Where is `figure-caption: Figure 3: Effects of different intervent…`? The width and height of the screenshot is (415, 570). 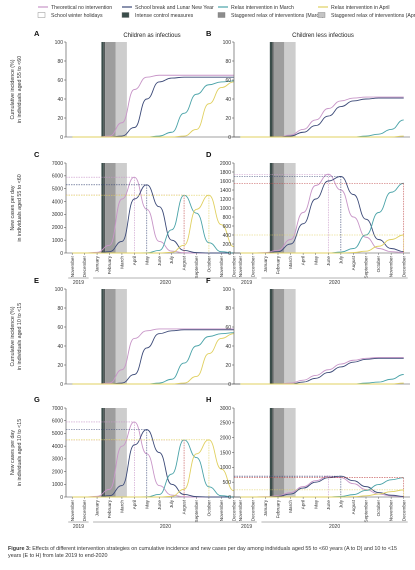
figure-caption: Figure 3: Effects of different intervent… is located at coordinates (208, 553).